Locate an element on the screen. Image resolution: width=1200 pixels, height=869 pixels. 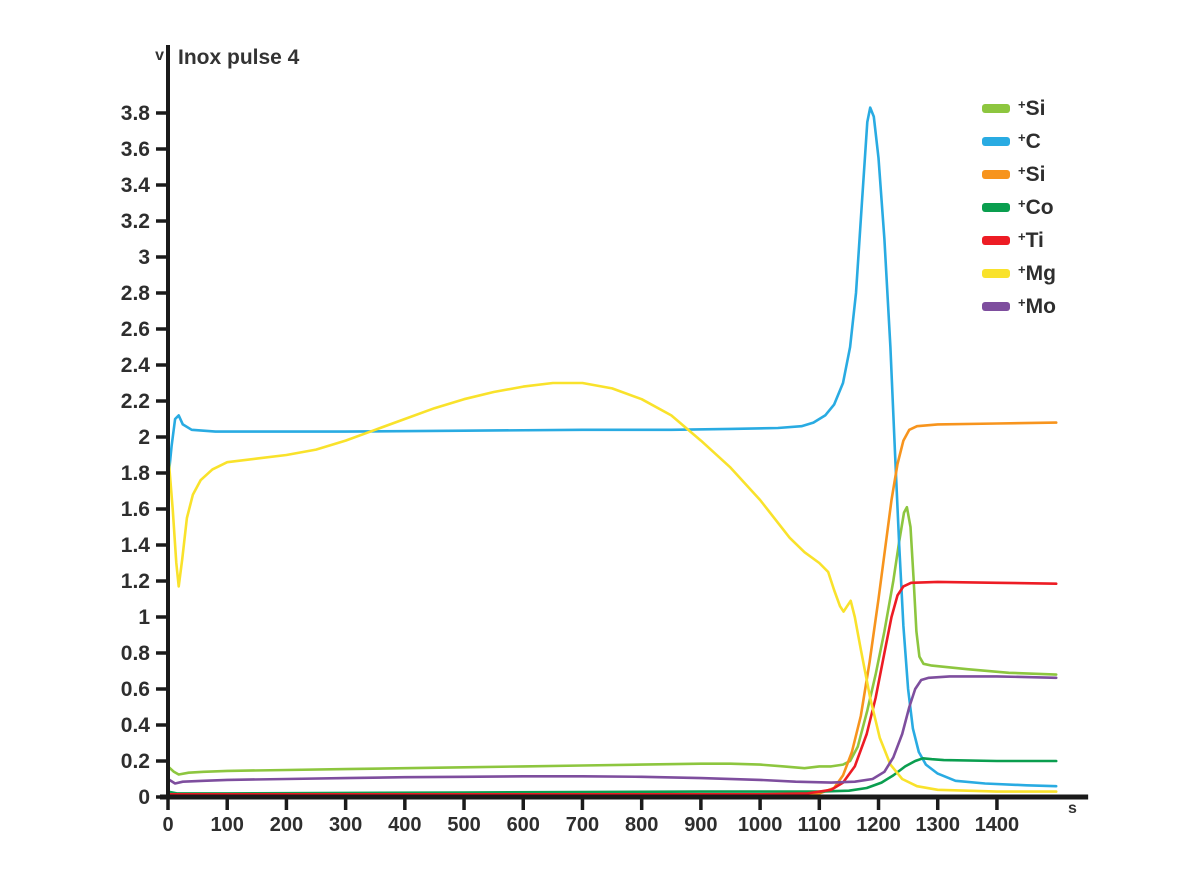
legend-label: +Mo is located at coordinates (1037, 306).